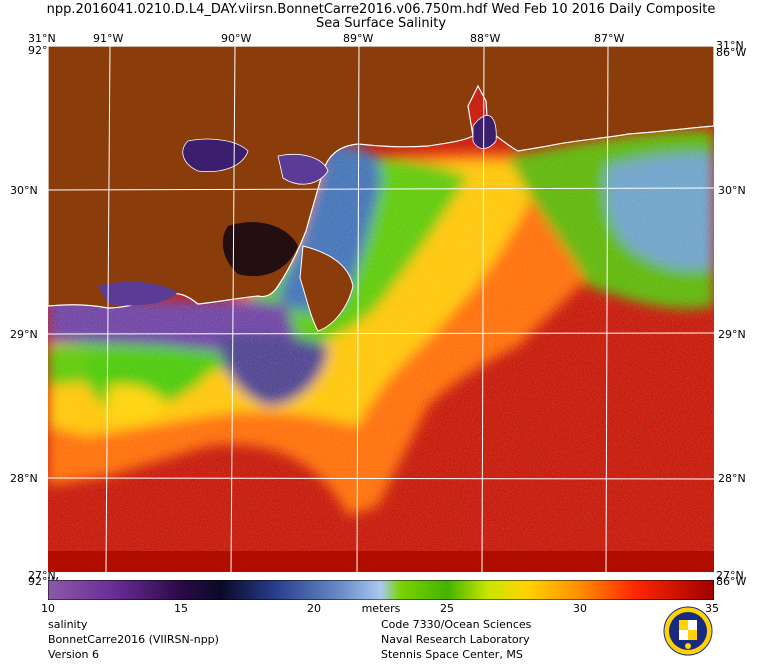 The width and height of the screenshot is (762, 664). Describe the element at coordinates (138, 293) in the screenshot. I see `terrebonne-marsh` at that location.